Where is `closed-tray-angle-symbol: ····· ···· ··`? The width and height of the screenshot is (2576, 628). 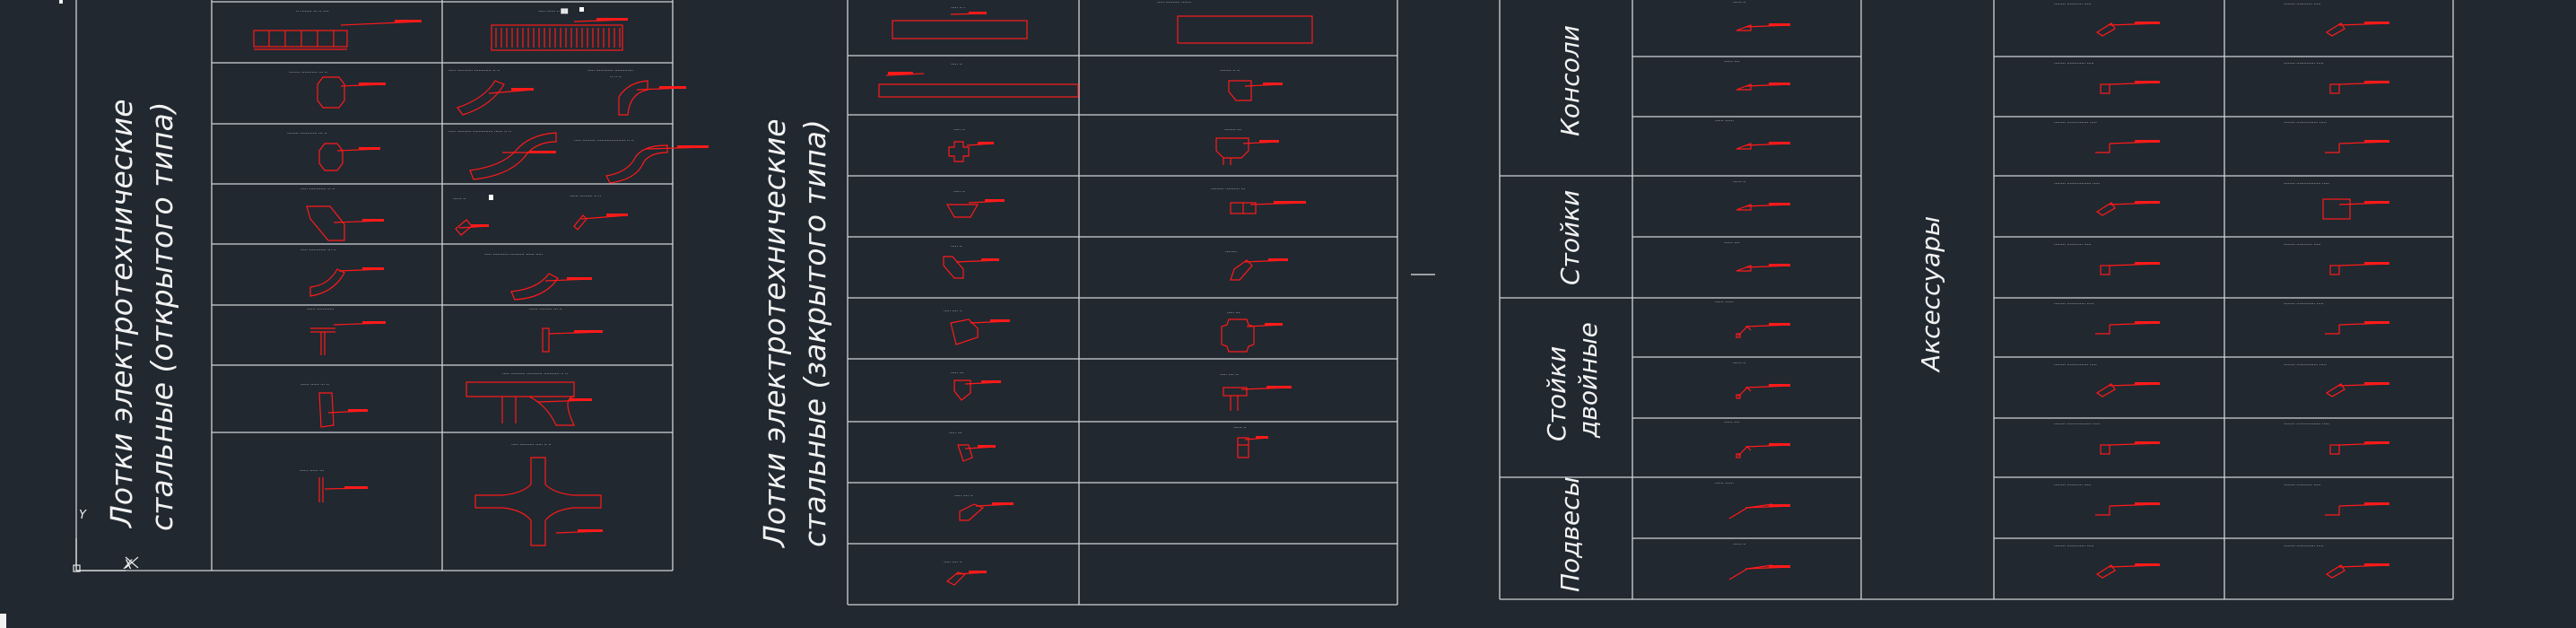 closed-tray-angle-symbol: ····· ···· ·· is located at coordinates (977, 327).